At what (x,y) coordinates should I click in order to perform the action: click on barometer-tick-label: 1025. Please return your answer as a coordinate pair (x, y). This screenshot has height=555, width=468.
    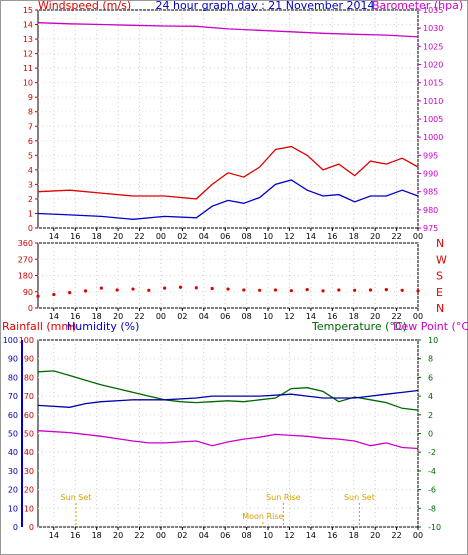
    Looking at the image, I should click on (433, 46).